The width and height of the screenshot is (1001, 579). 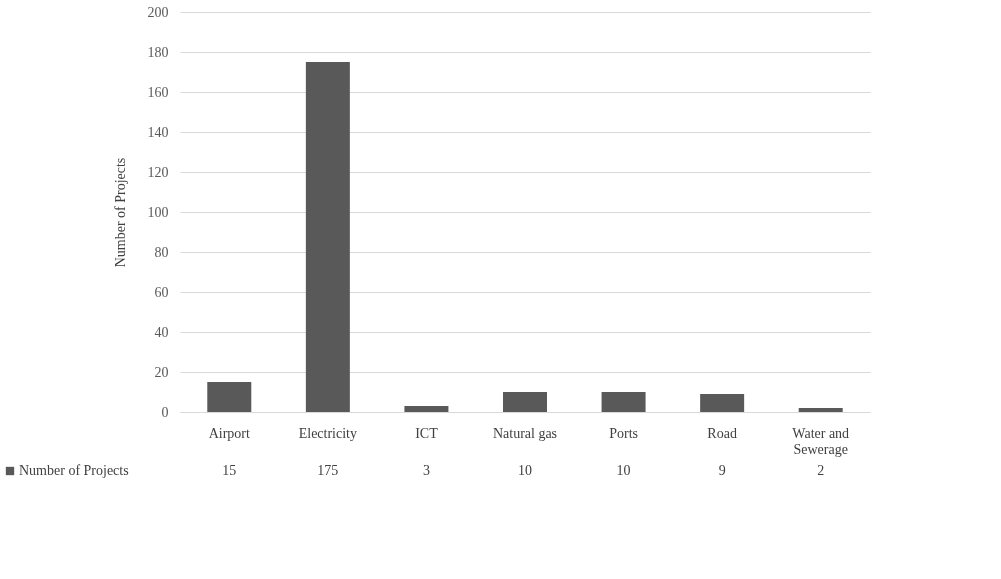 What do you see at coordinates (161, 292) in the screenshot?
I see `y-tick-label: 60` at bounding box center [161, 292].